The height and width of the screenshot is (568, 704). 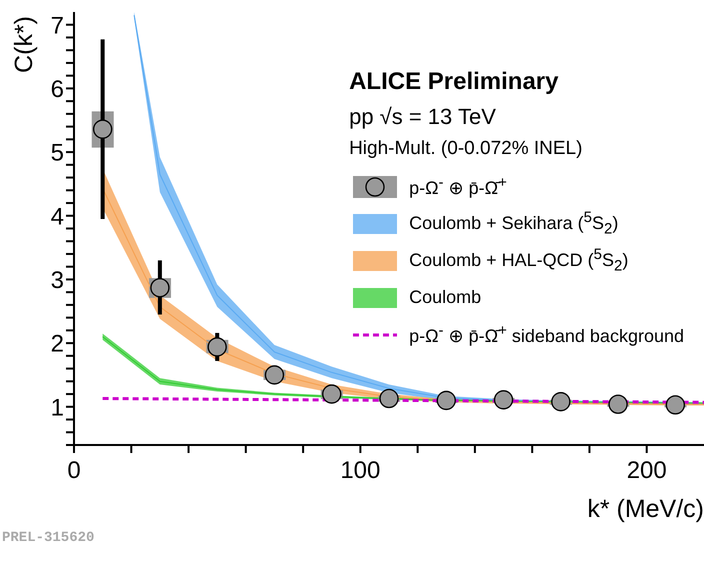 I want to click on y-tick-label: 7, so click(x=57, y=26).